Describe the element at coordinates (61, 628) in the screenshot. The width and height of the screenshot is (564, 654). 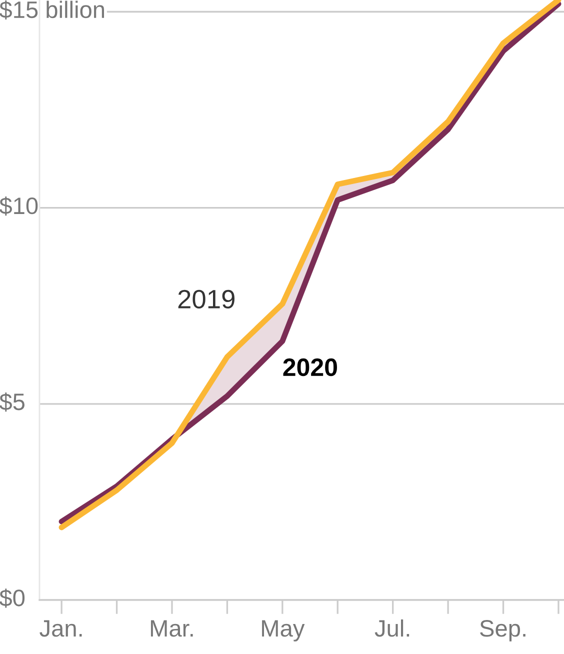
I see `x-tick-label: Jan.` at that location.